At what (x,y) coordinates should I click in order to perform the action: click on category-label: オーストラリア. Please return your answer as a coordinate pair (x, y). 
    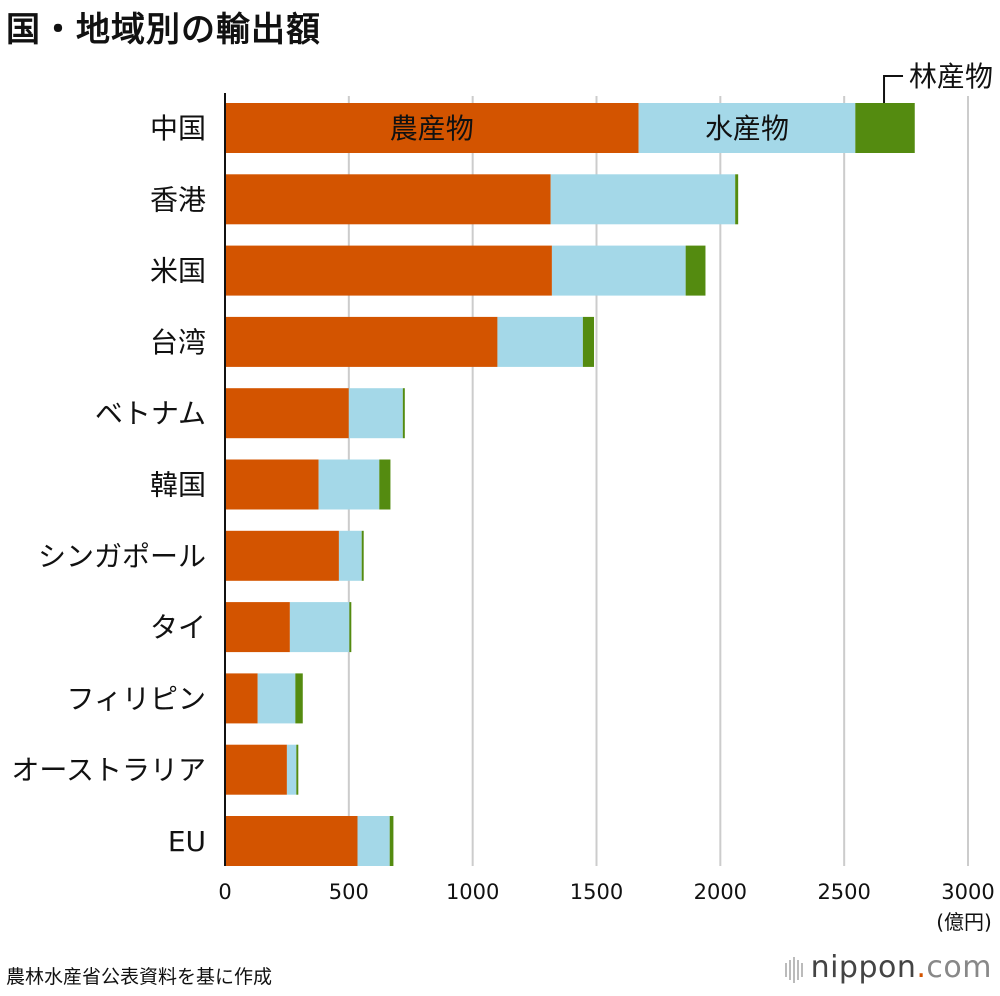
    Looking at the image, I should click on (108, 770).